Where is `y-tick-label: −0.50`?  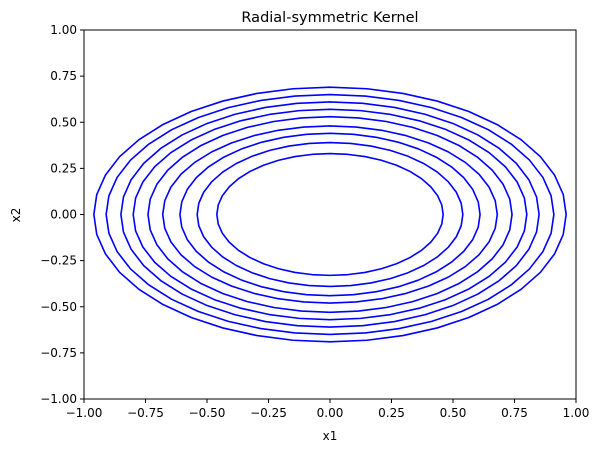
y-tick-label: −0.50 is located at coordinates (58, 307).